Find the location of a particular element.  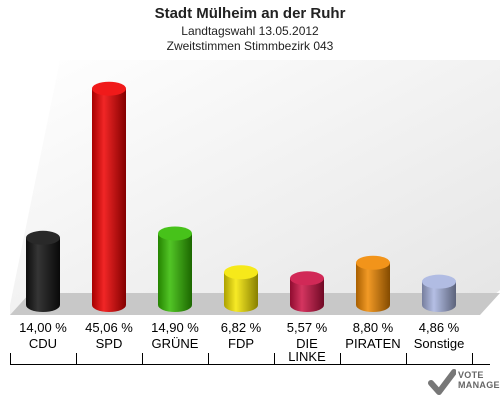

chart-title: Stadt Mülheim an der Ruhr is located at coordinates (250, 13).